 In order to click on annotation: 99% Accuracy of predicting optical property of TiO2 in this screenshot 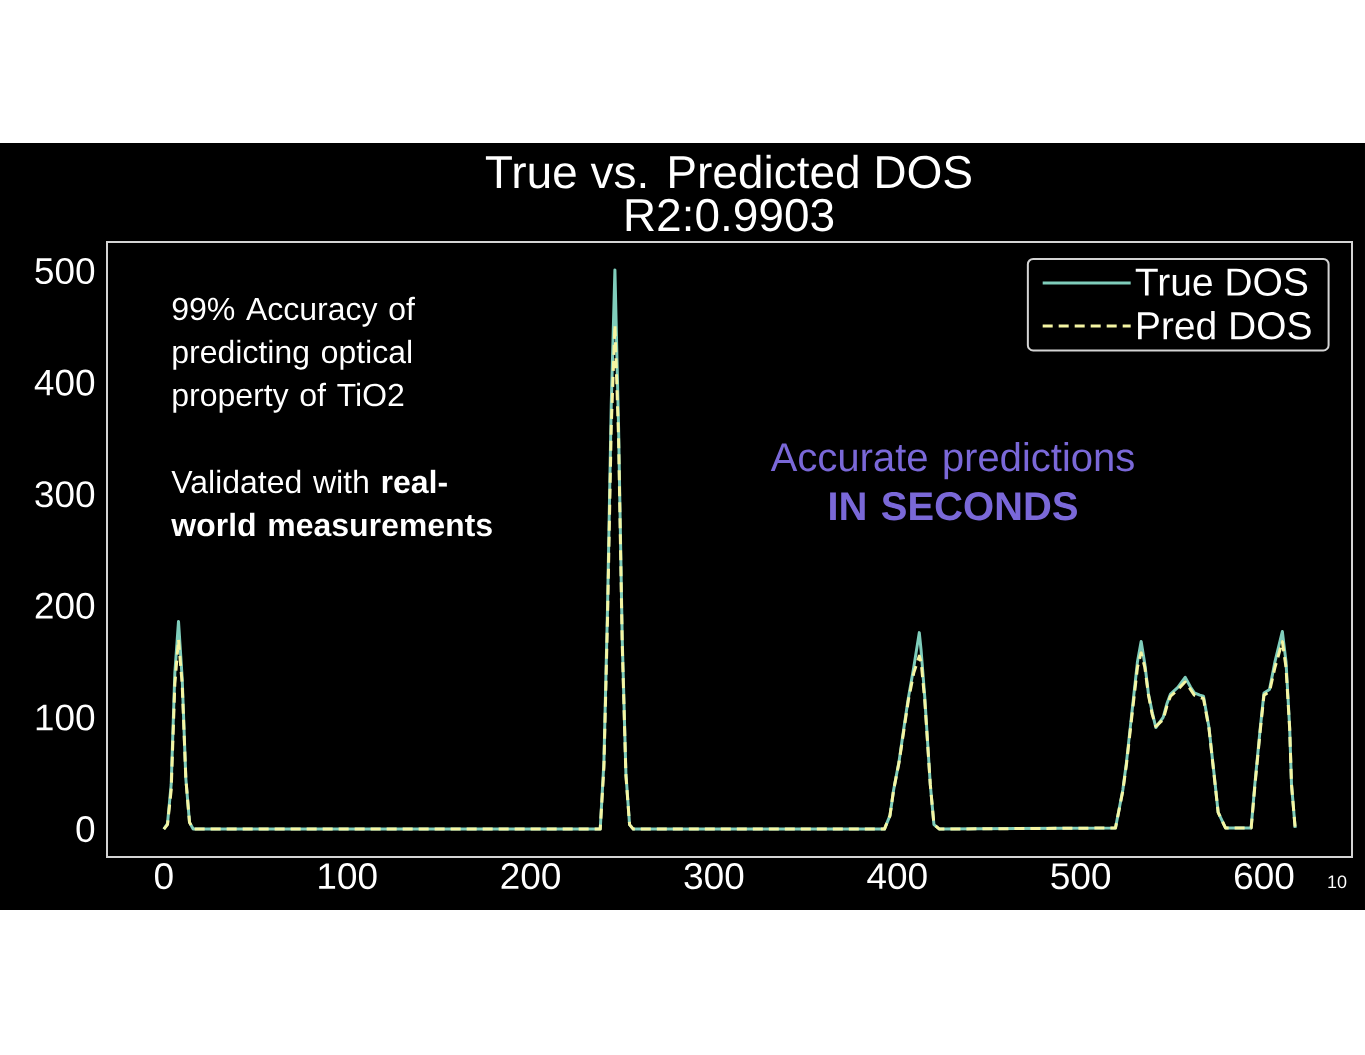, I will do `click(293, 354)`.